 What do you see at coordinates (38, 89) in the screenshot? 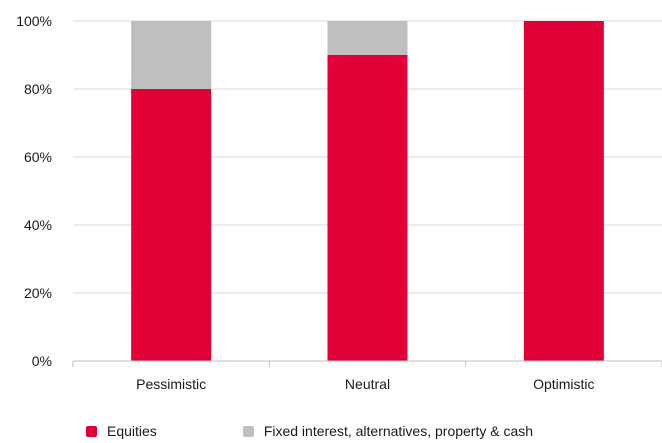
I see `y-tick-label: 80%` at bounding box center [38, 89].